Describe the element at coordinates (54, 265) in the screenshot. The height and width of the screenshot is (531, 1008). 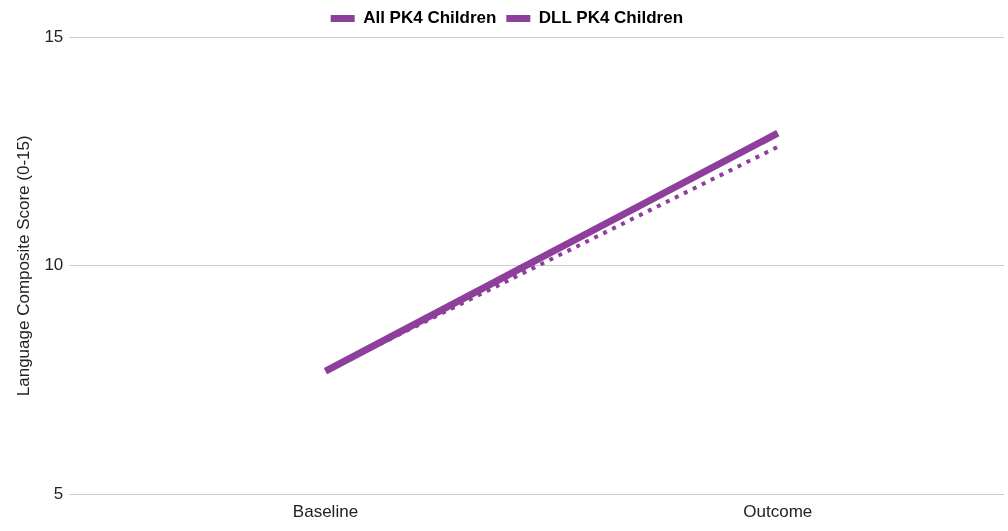
I see `y-tick-label: 10` at that location.